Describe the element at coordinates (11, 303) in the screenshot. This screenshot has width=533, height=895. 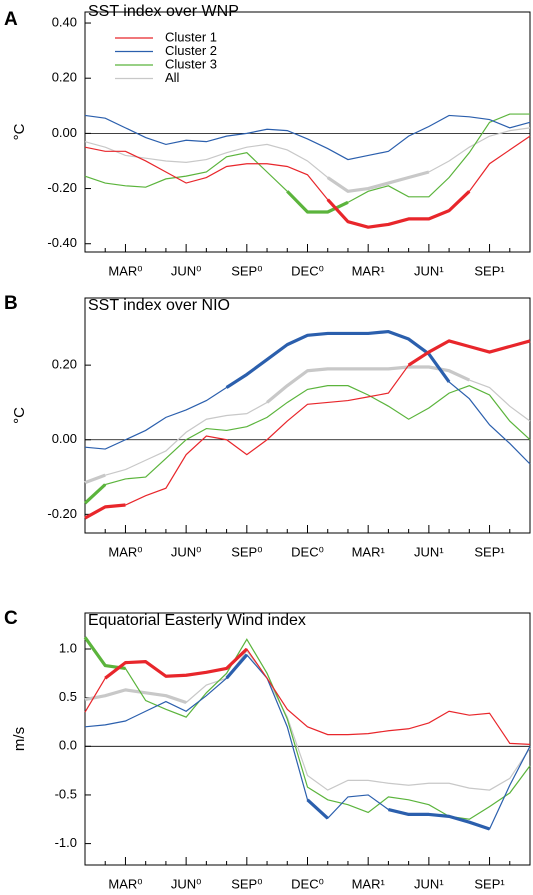
I see `panel-letter: B` at that location.